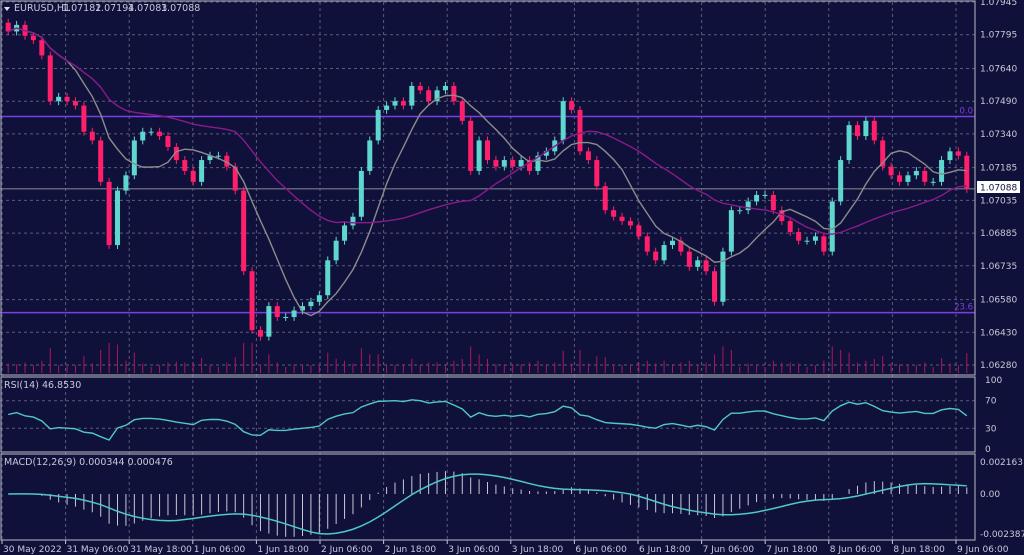 This screenshot has width=1024, height=555. I want to click on pane-border, so click(488, 414).